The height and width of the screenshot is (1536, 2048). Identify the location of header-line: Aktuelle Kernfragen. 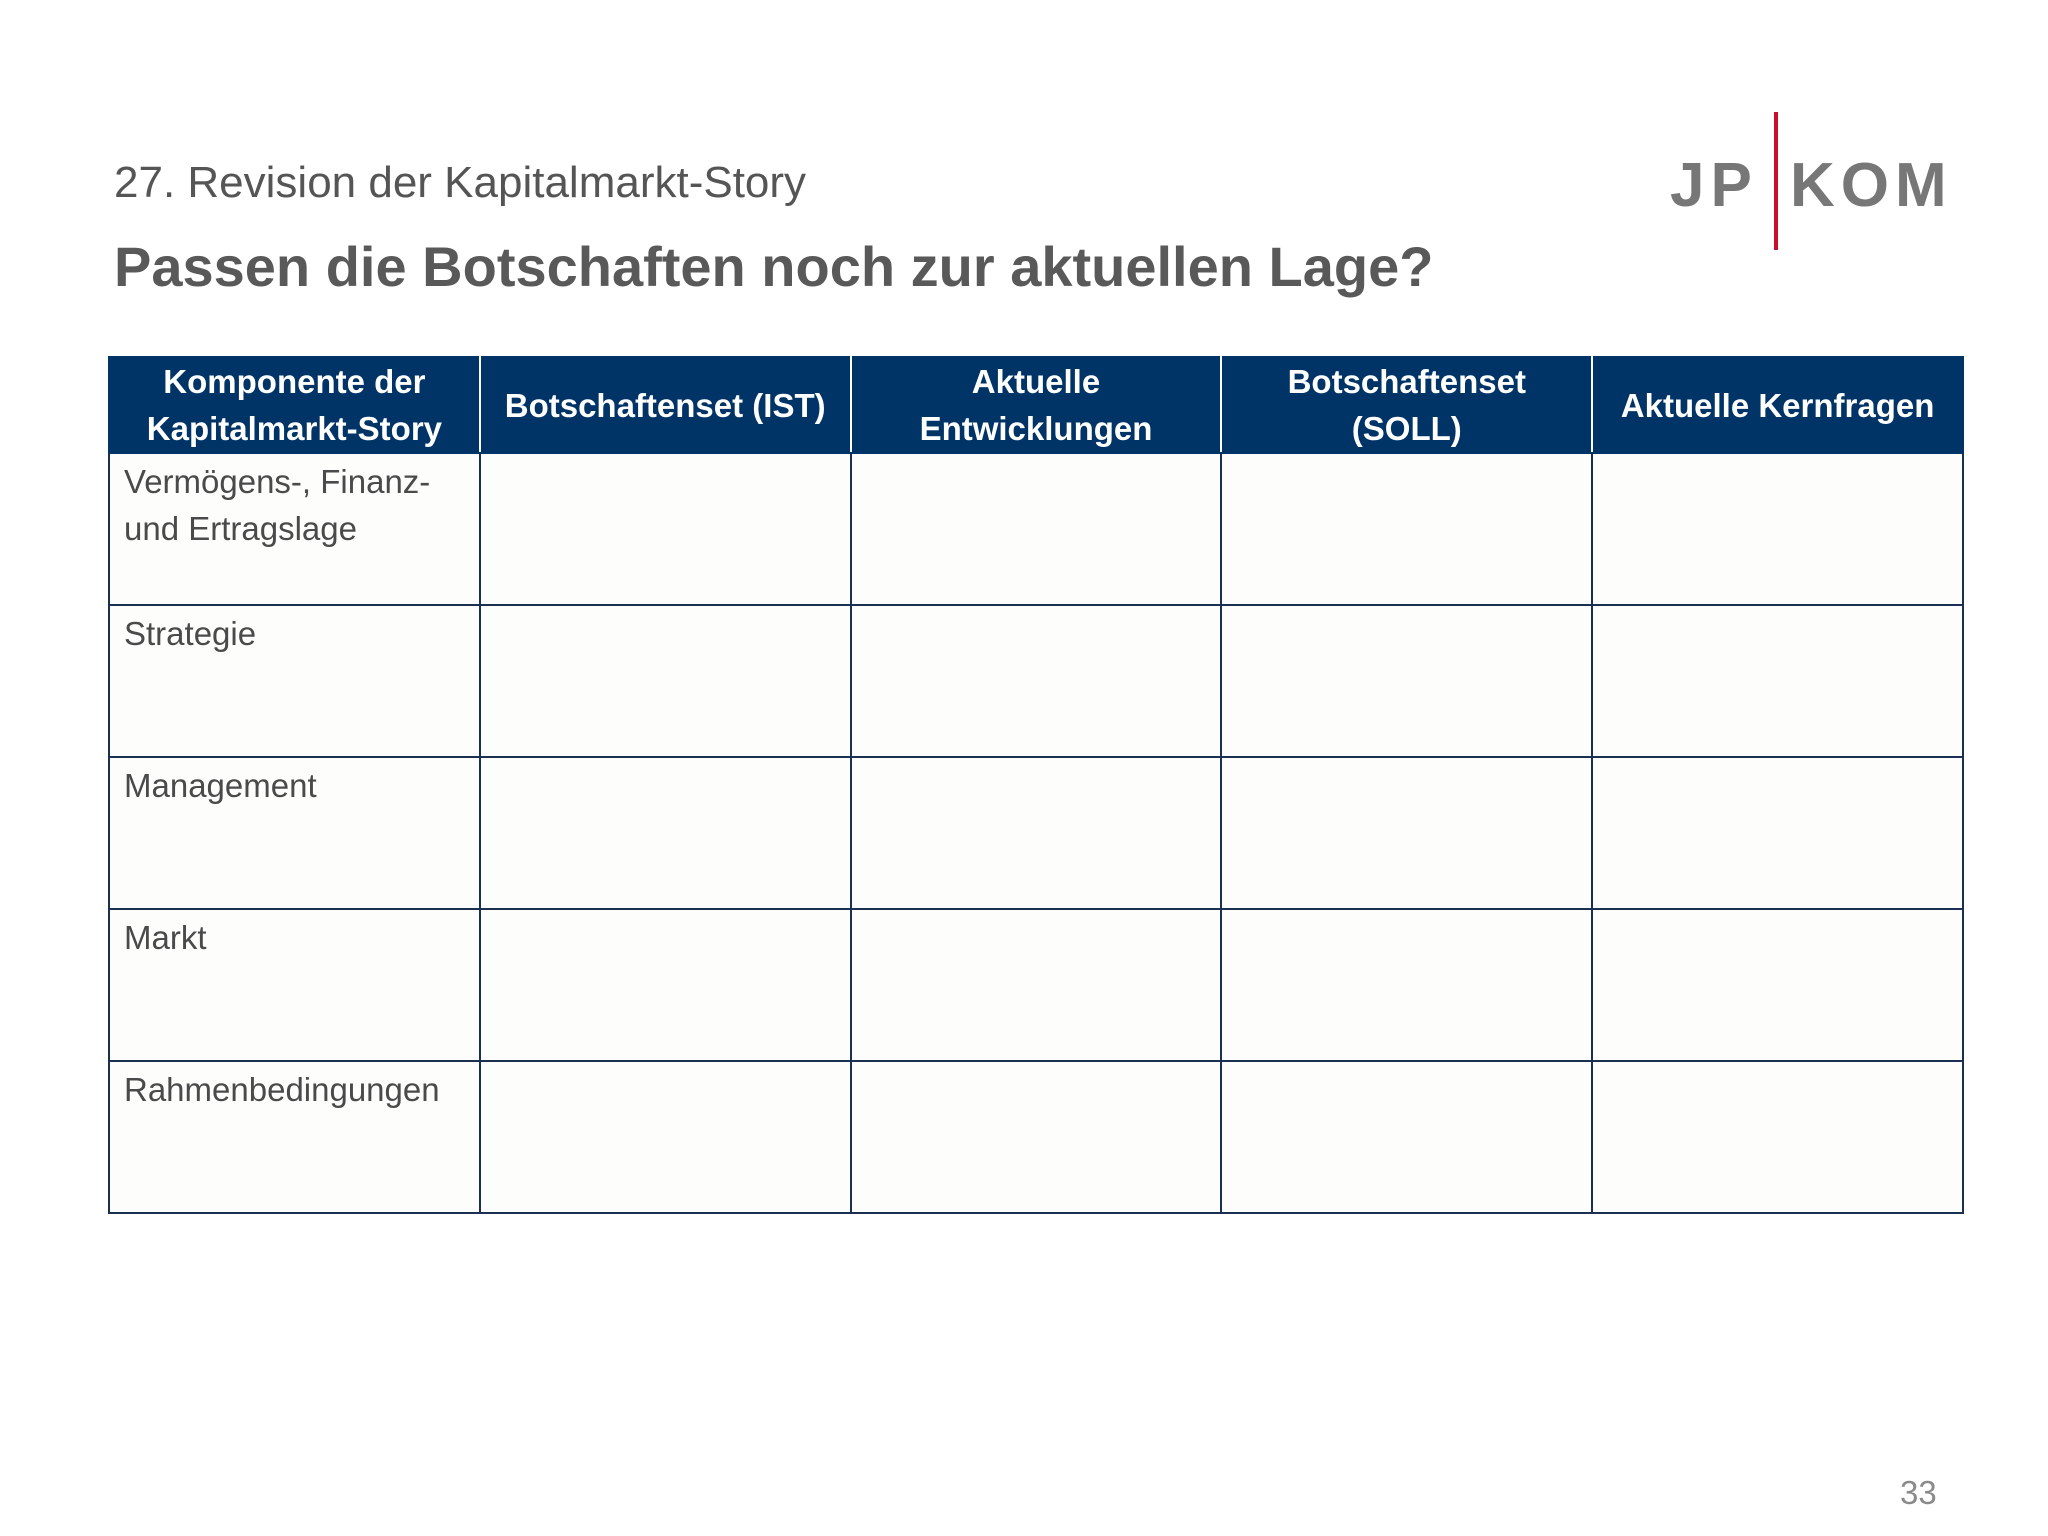
(1777, 405).